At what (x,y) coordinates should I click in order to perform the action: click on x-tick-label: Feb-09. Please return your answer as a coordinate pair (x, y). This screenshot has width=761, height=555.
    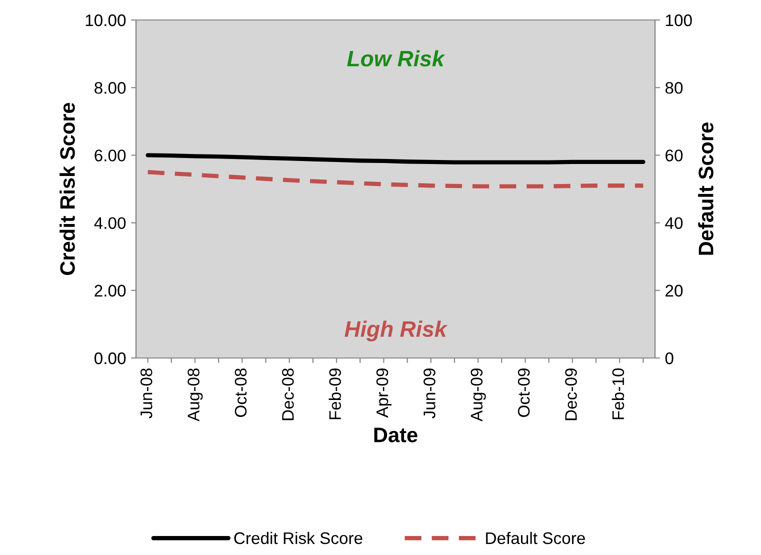
    Looking at the image, I should click on (334, 394).